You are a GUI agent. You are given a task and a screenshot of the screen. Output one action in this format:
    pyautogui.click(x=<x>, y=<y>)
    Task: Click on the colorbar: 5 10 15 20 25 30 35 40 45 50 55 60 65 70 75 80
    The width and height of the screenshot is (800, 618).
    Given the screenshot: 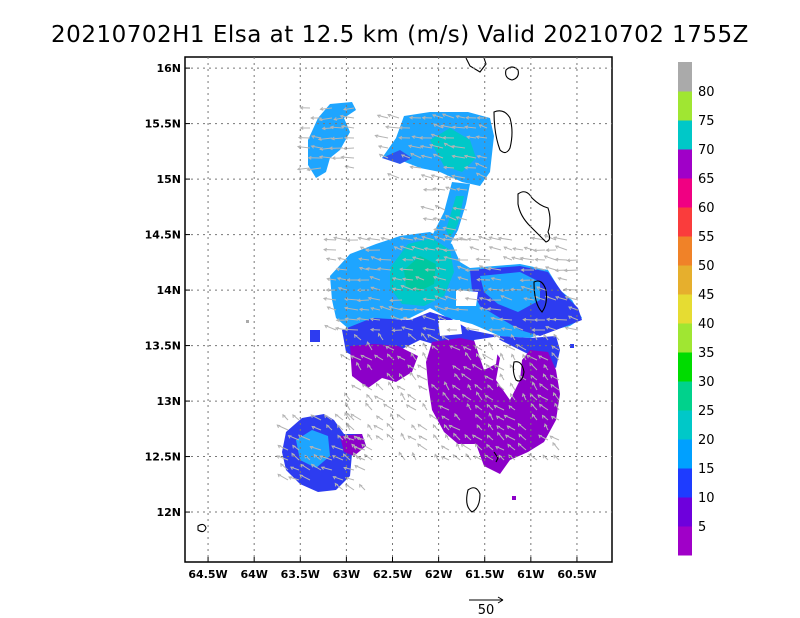 What is the action you would take?
    pyautogui.click(x=696, y=309)
    